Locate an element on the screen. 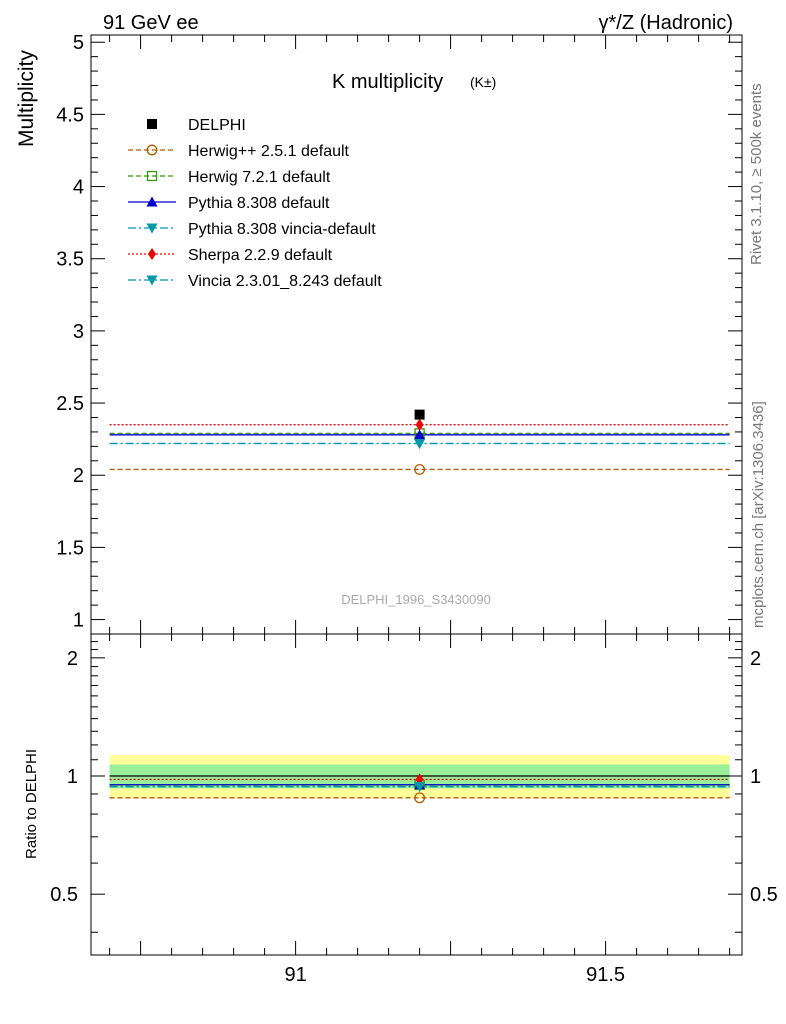  main-y-tick-label: 2 is located at coordinates (78, 476).